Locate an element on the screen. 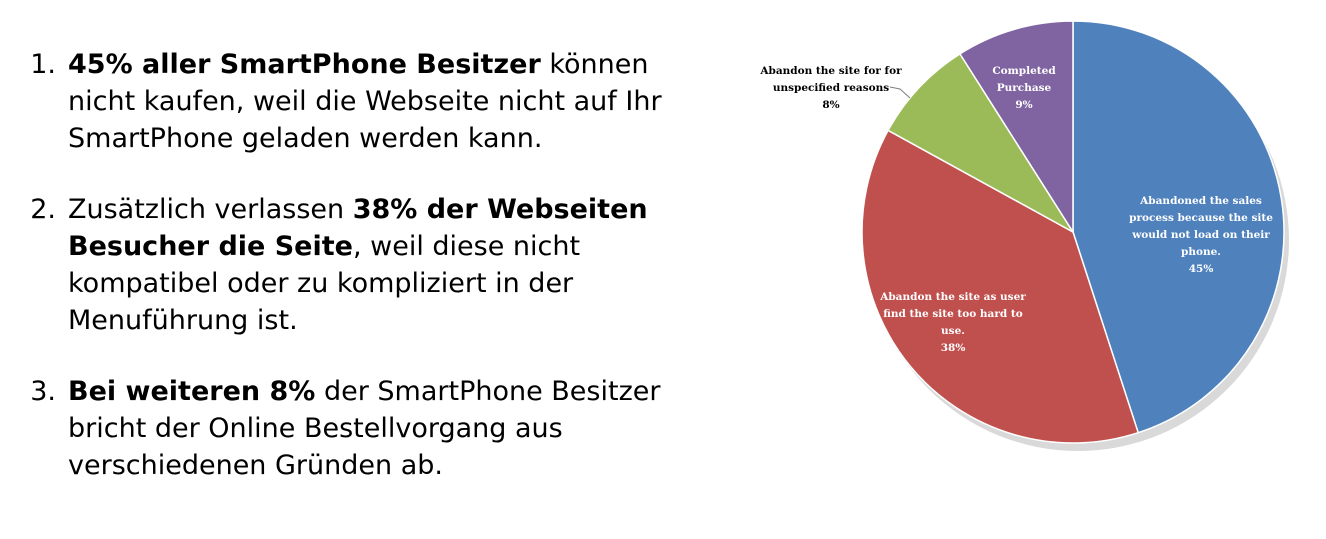 The height and width of the screenshot is (539, 1326). point-text-before: Zusätzlich verlassen is located at coordinates (210, 209).